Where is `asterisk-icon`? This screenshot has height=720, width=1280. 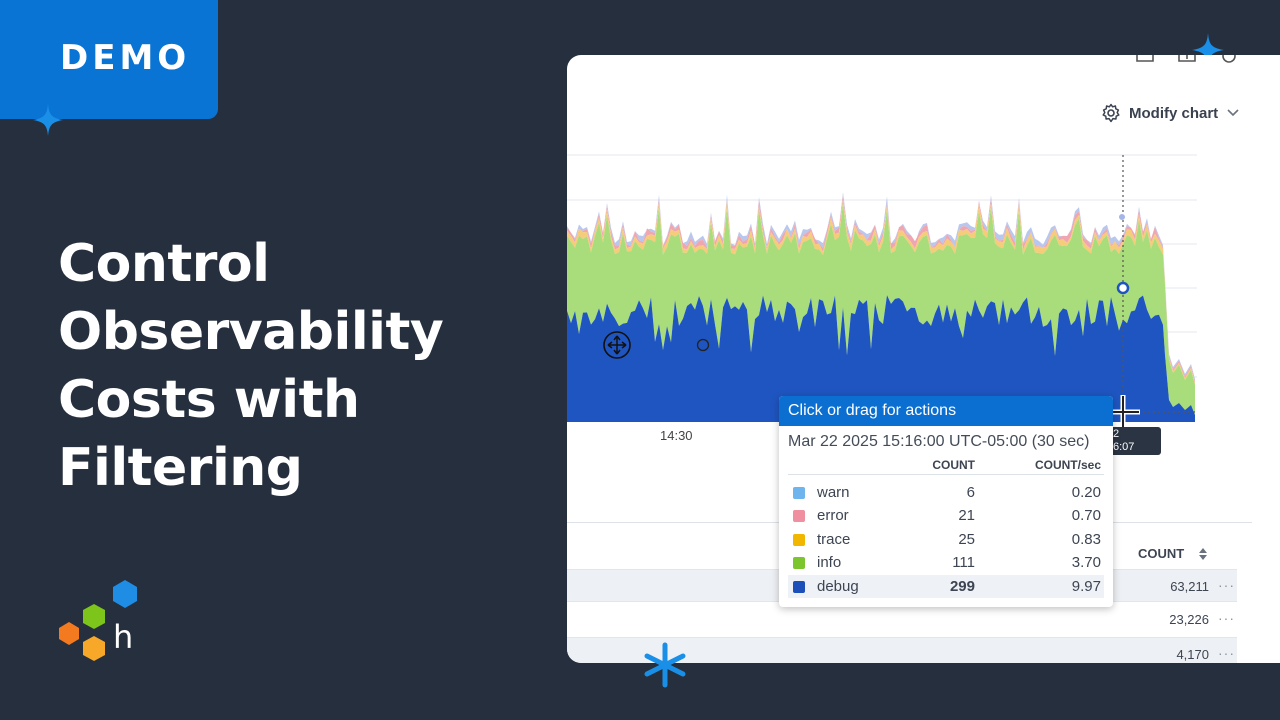
asterisk-icon is located at coordinates (665, 665).